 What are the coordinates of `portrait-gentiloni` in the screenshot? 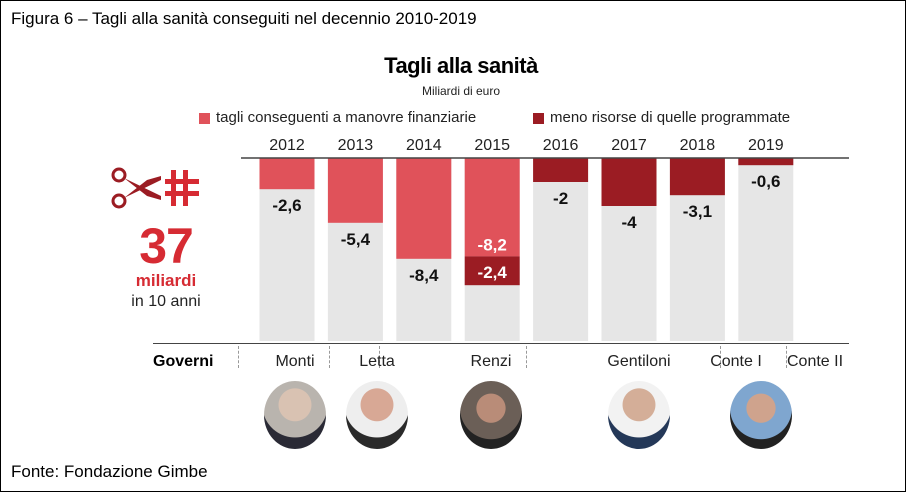 It's located at (639, 415).